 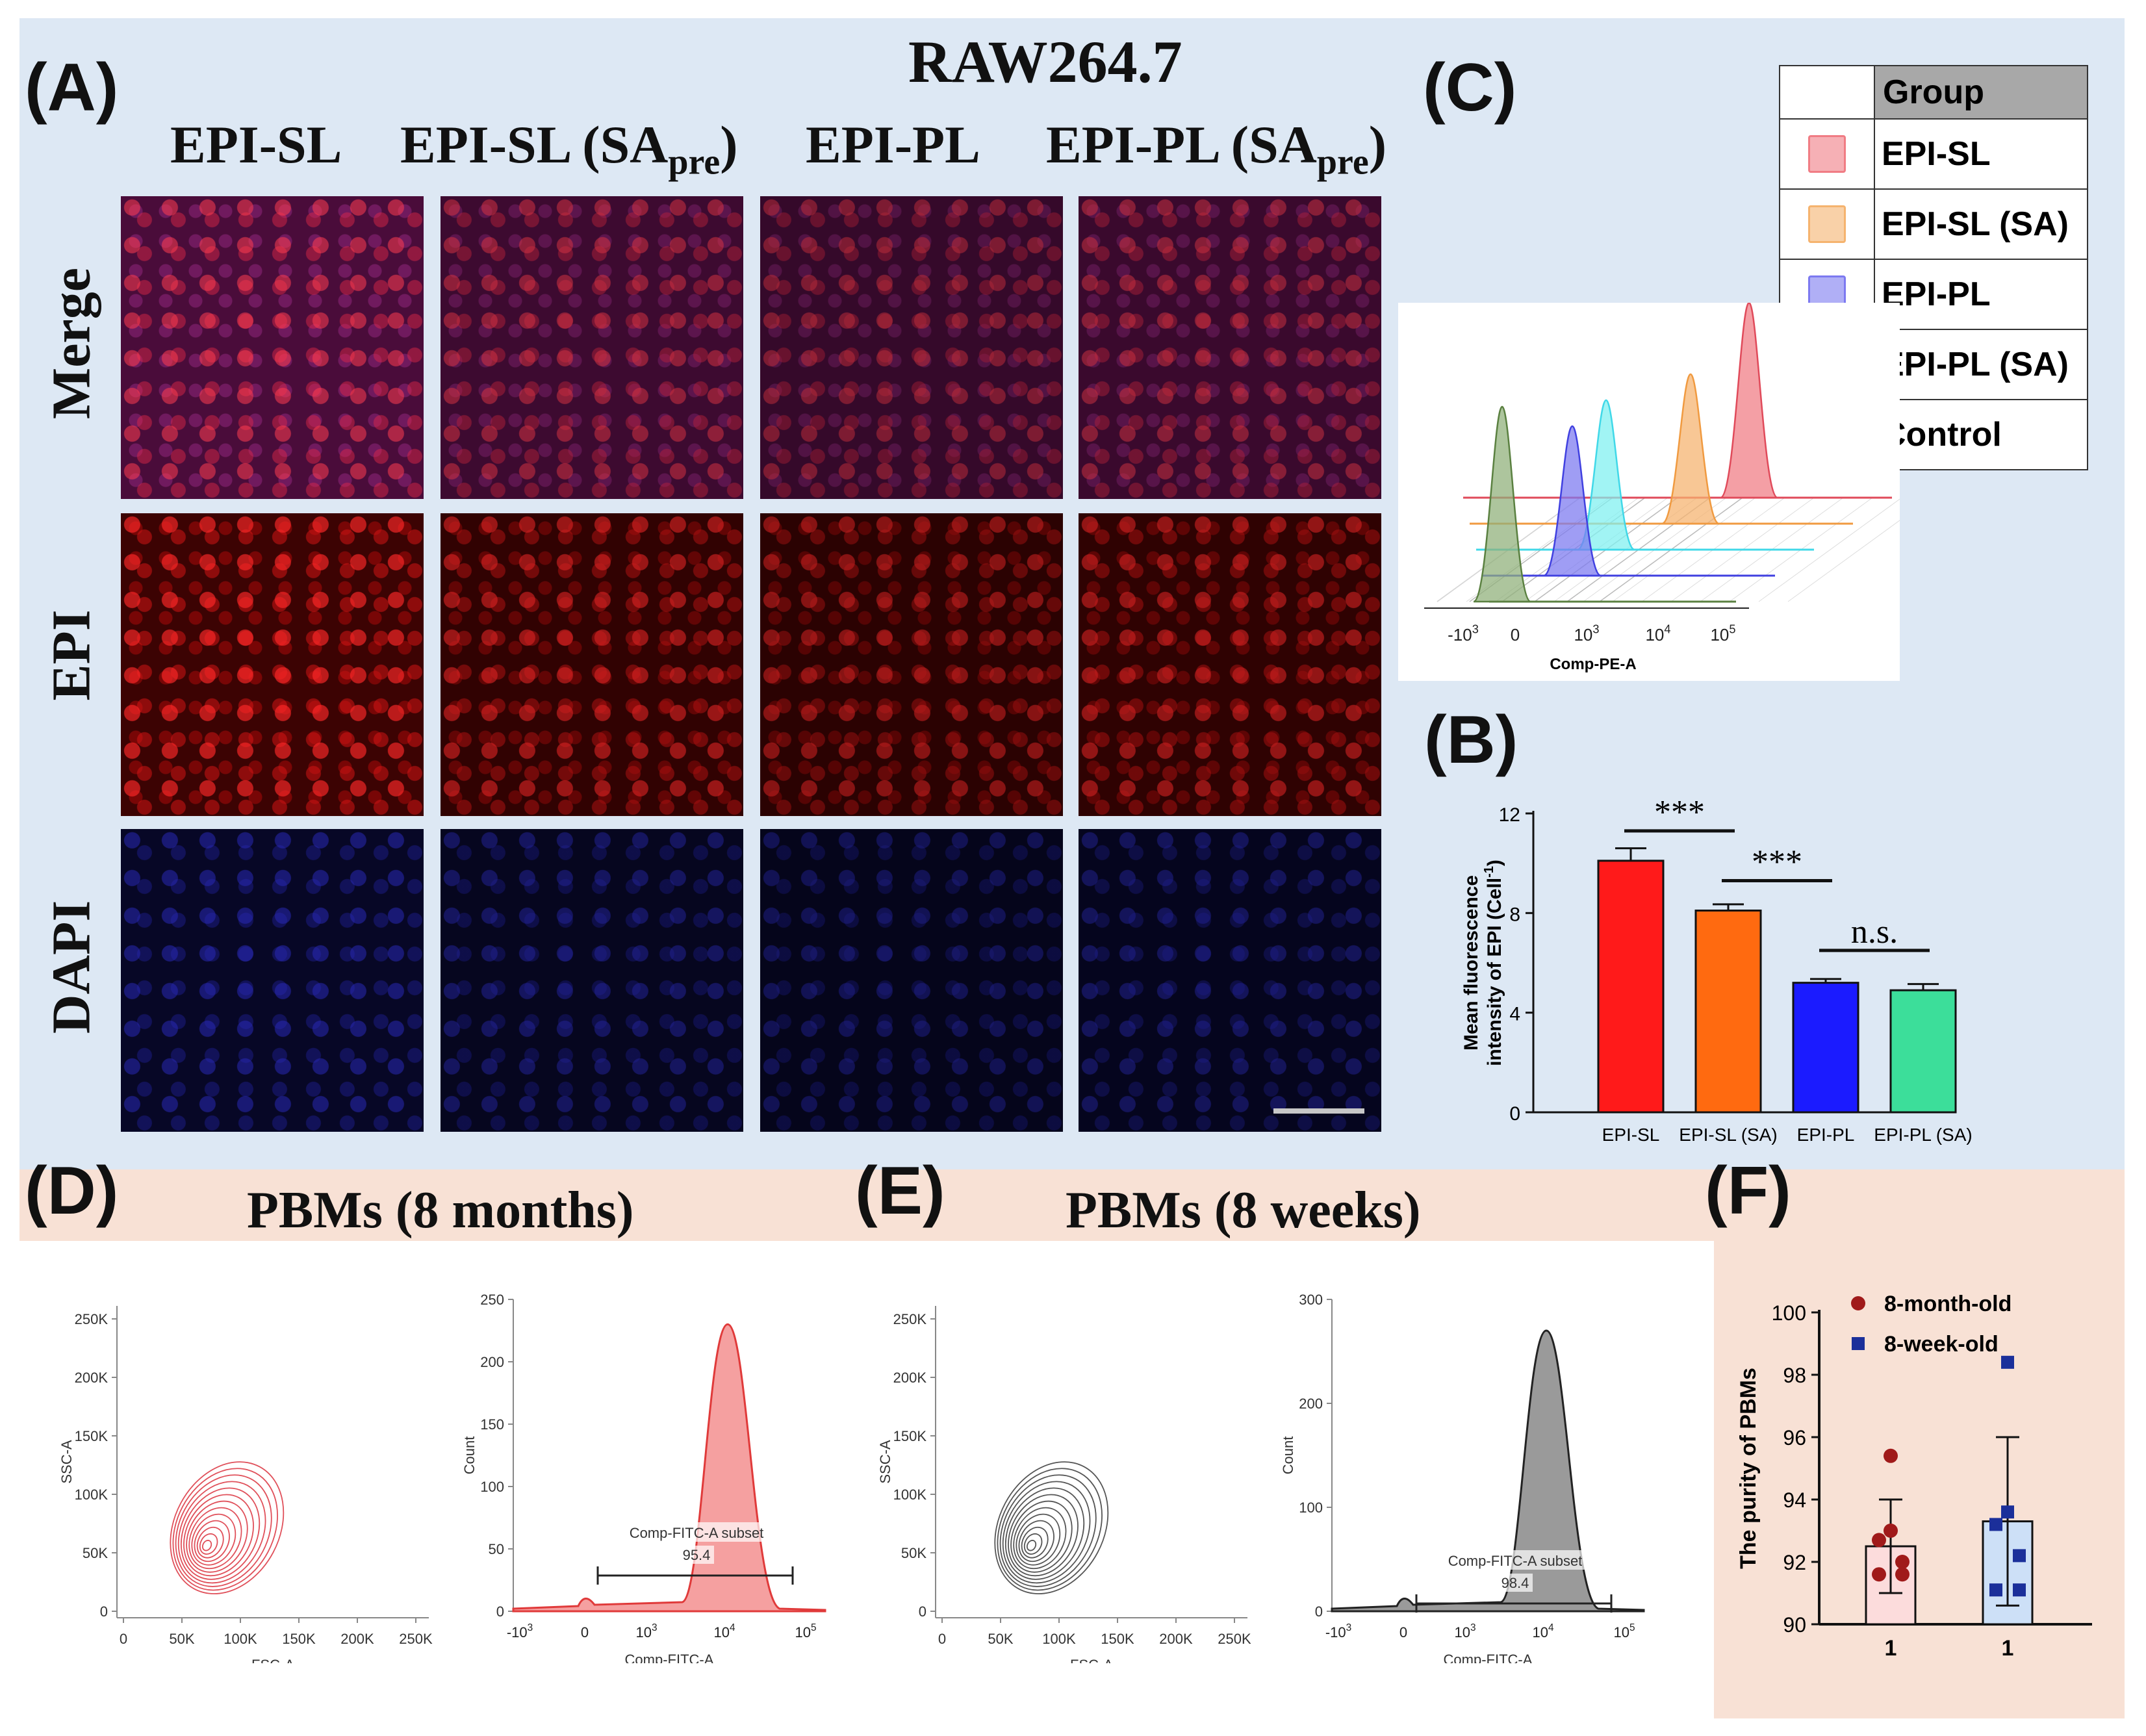 What do you see at coordinates (72, 655) in the screenshot?
I see `row-label-epi: EPI` at bounding box center [72, 655].